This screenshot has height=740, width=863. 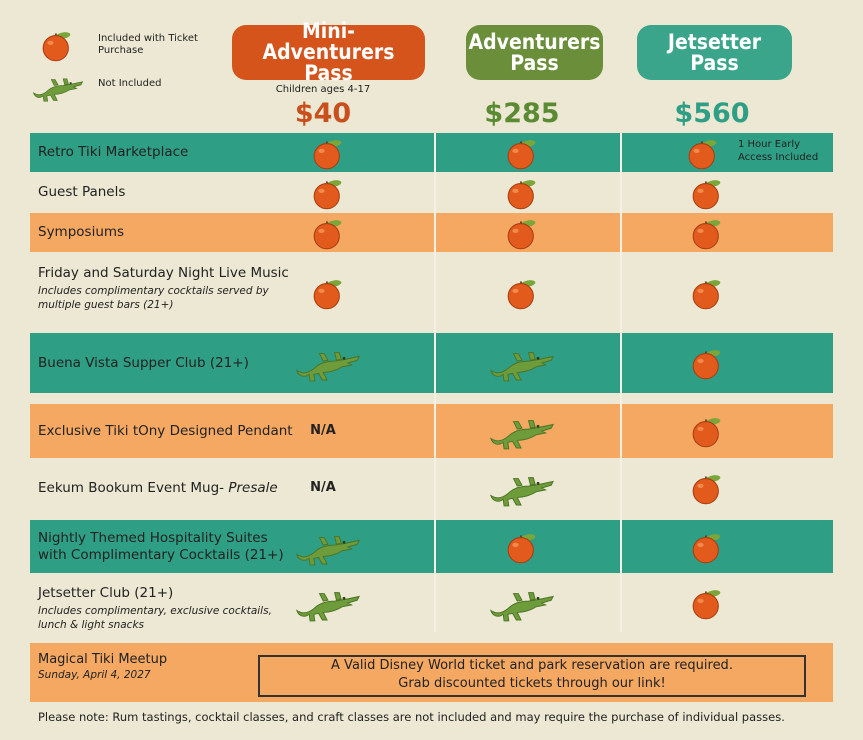 I want to click on row-label: Buena Vista Supper Club (21+), so click(x=165, y=363).